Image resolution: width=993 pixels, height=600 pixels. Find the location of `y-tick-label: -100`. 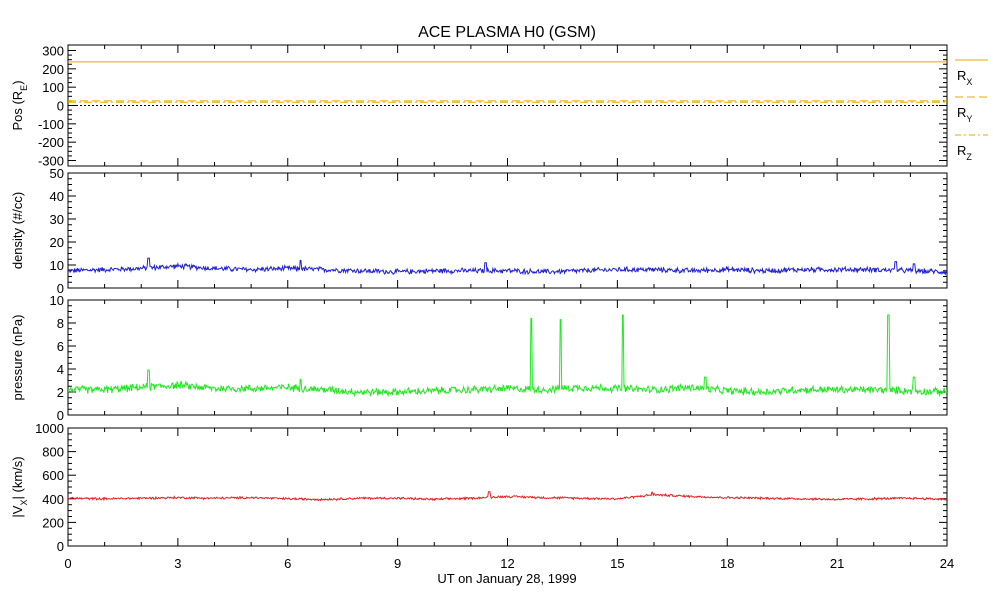

y-tick-label: -100 is located at coordinates (51, 124).